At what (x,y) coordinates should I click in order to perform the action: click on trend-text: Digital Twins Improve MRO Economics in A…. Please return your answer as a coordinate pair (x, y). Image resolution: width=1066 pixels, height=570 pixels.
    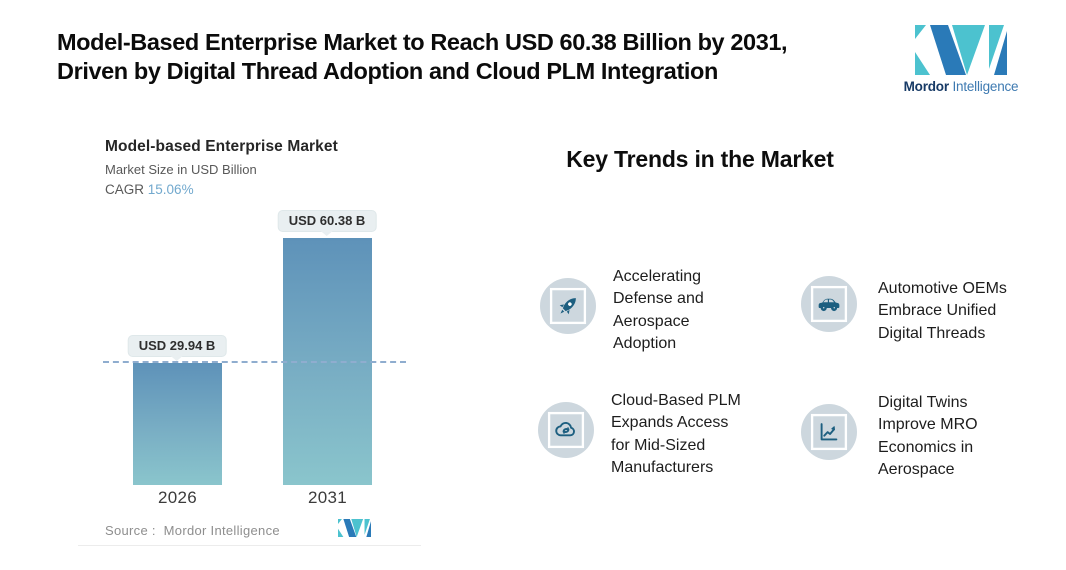
    Looking at the image, I should click on (928, 436).